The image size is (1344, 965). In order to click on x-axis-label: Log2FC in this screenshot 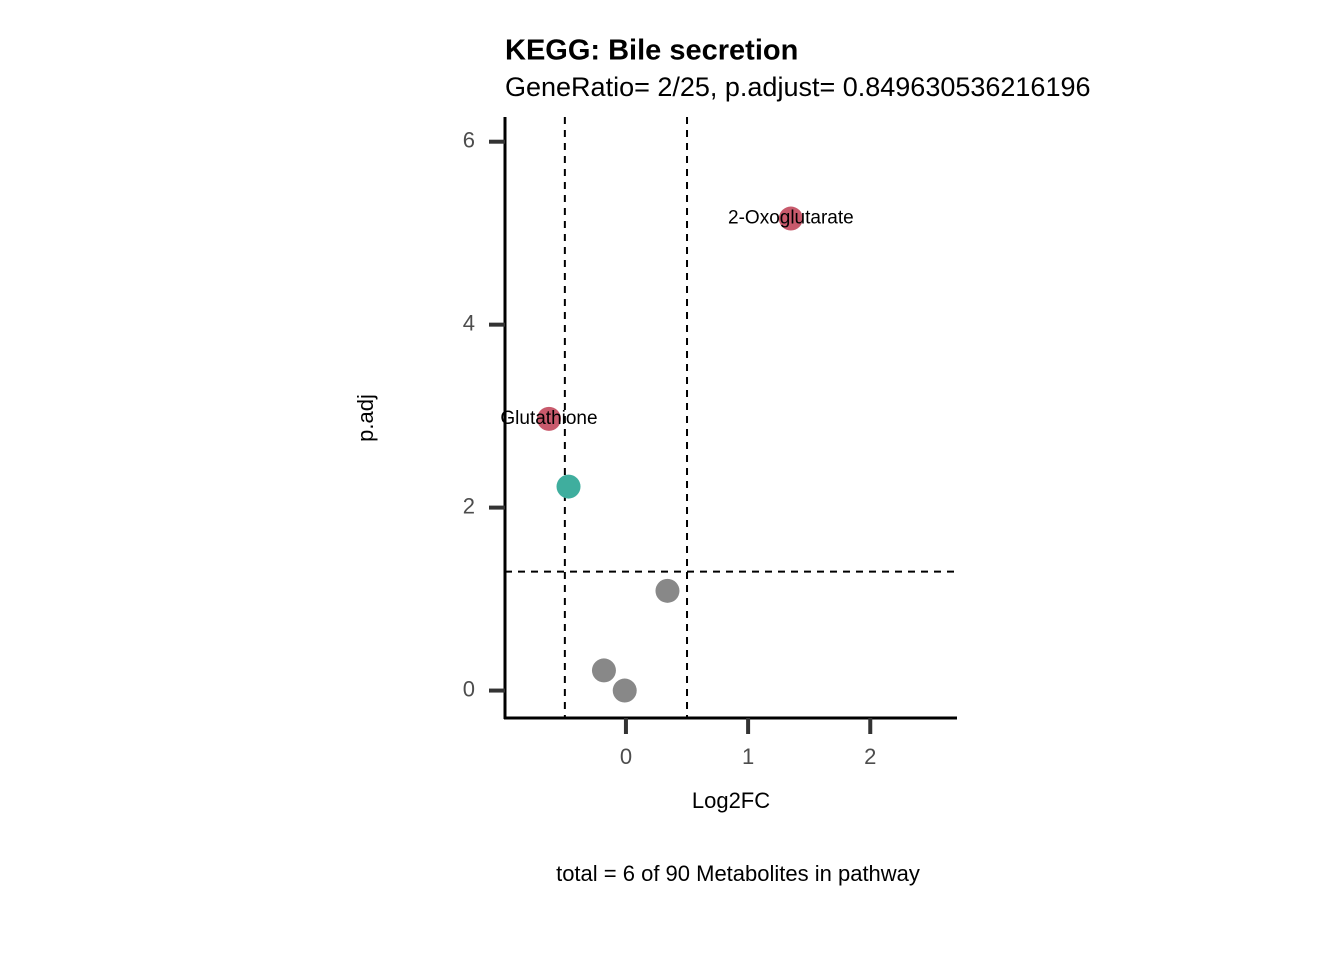, I will do `click(731, 800)`.